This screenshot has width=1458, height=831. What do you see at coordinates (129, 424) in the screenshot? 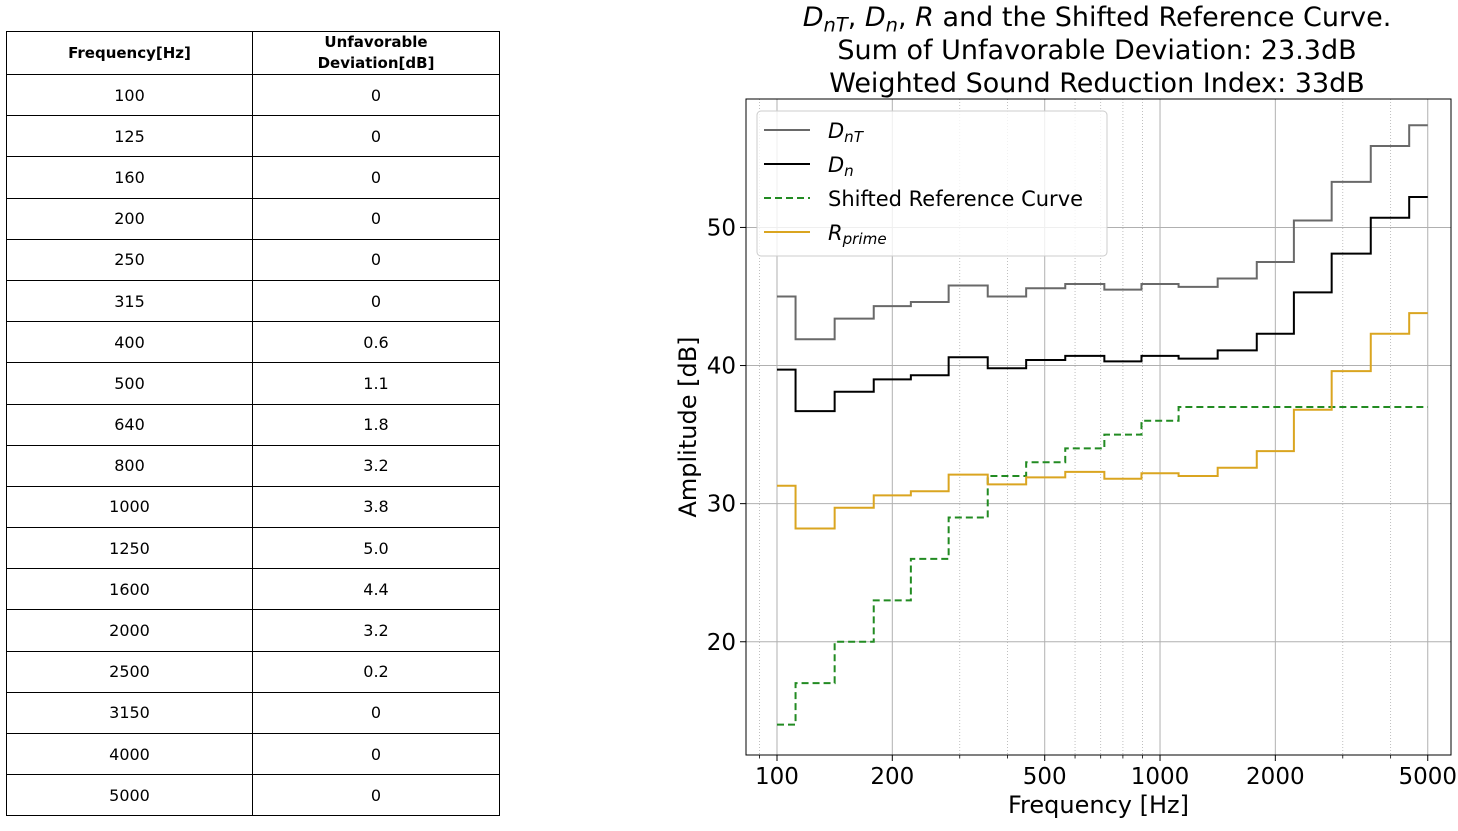
I see `frequency-cell: 640` at bounding box center [129, 424].